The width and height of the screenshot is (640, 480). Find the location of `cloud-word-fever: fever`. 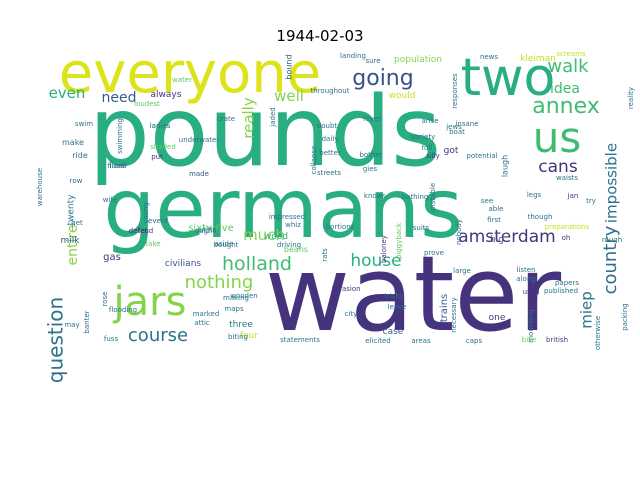

cloud-word-fever: fever is located at coordinates (372, 119).